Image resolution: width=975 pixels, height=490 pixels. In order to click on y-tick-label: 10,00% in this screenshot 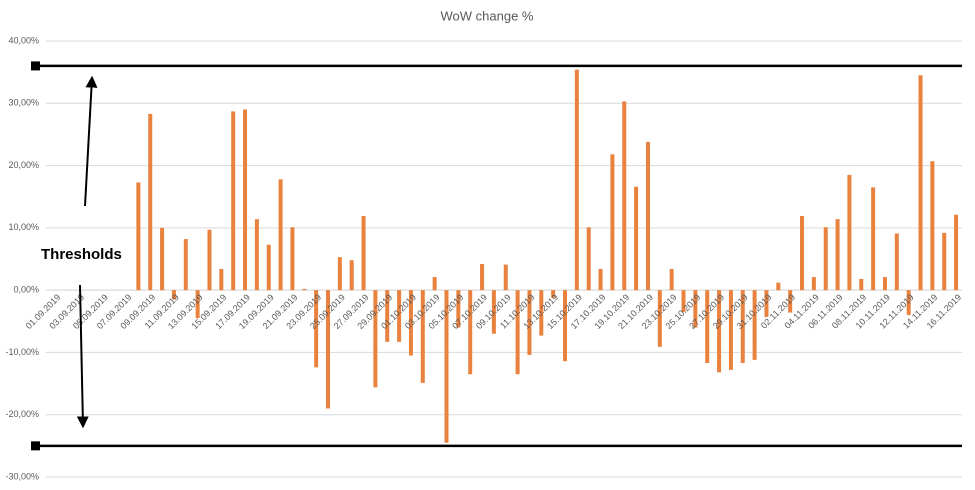, I will do `click(23, 227)`.